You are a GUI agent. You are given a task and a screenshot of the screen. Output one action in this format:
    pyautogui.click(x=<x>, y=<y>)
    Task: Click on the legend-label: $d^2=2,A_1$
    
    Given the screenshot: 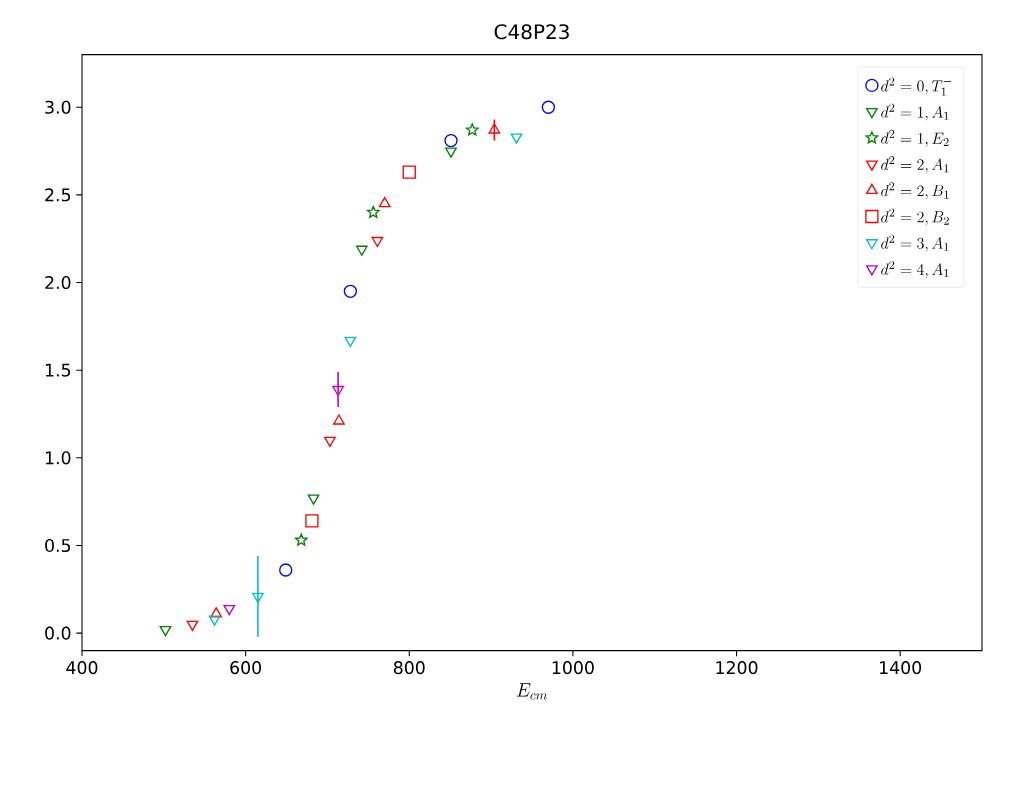 What is the action you would take?
    pyautogui.click(x=915, y=164)
    